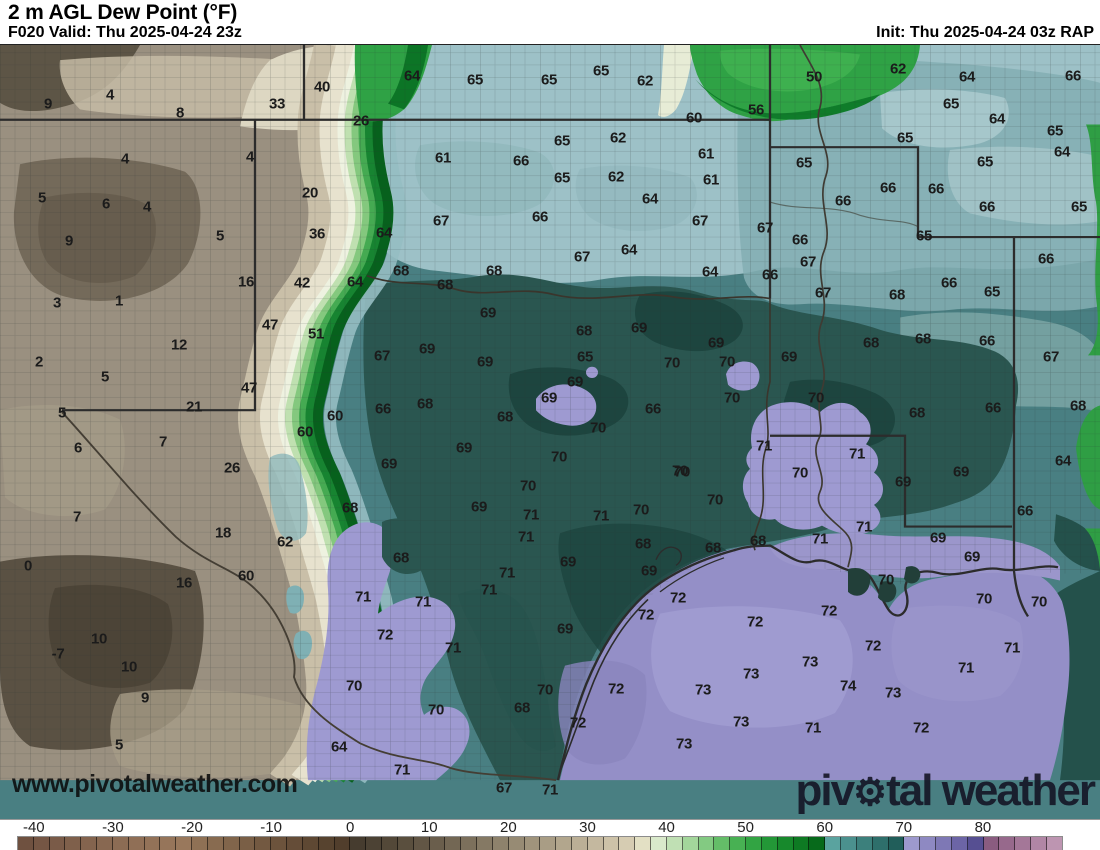 The width and height of the screenshot is (1100, 850). I want to click on colorbar: -40 -30 -20 -10 0 10 20 30 40 50 60 70 80, so click(550, 834).